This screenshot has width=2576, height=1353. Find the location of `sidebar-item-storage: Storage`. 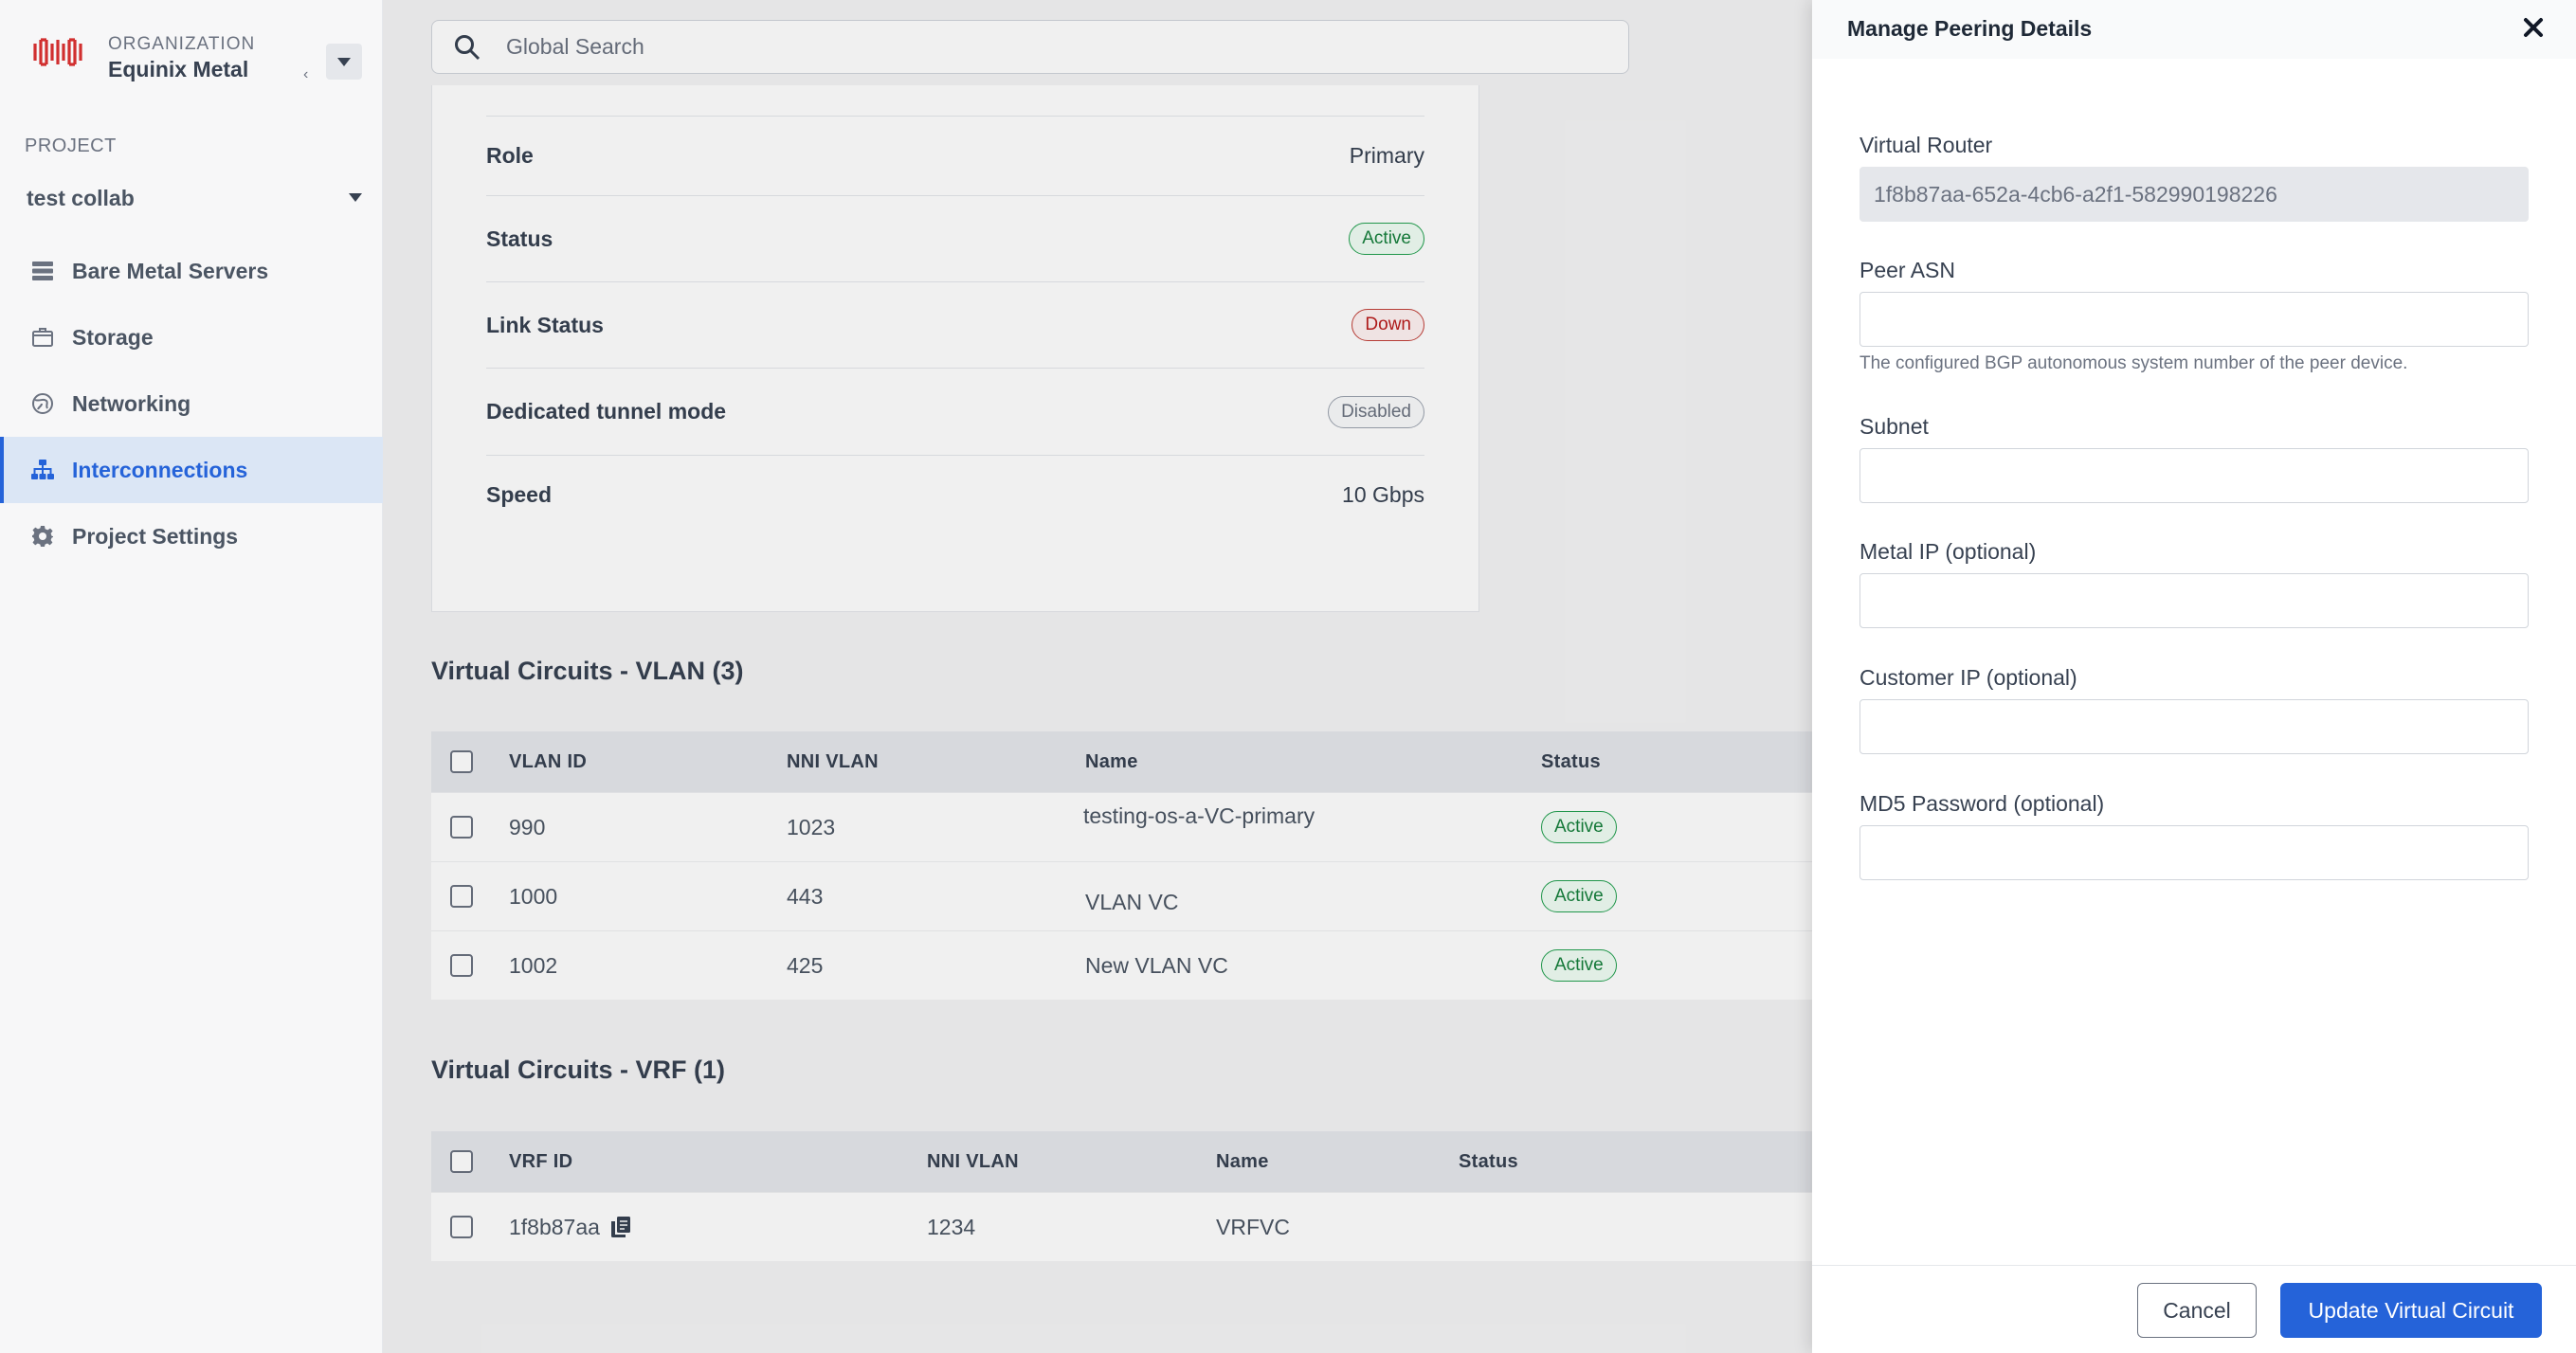

sidebar-item-storage: Storage is located at coordinates (191, 337).